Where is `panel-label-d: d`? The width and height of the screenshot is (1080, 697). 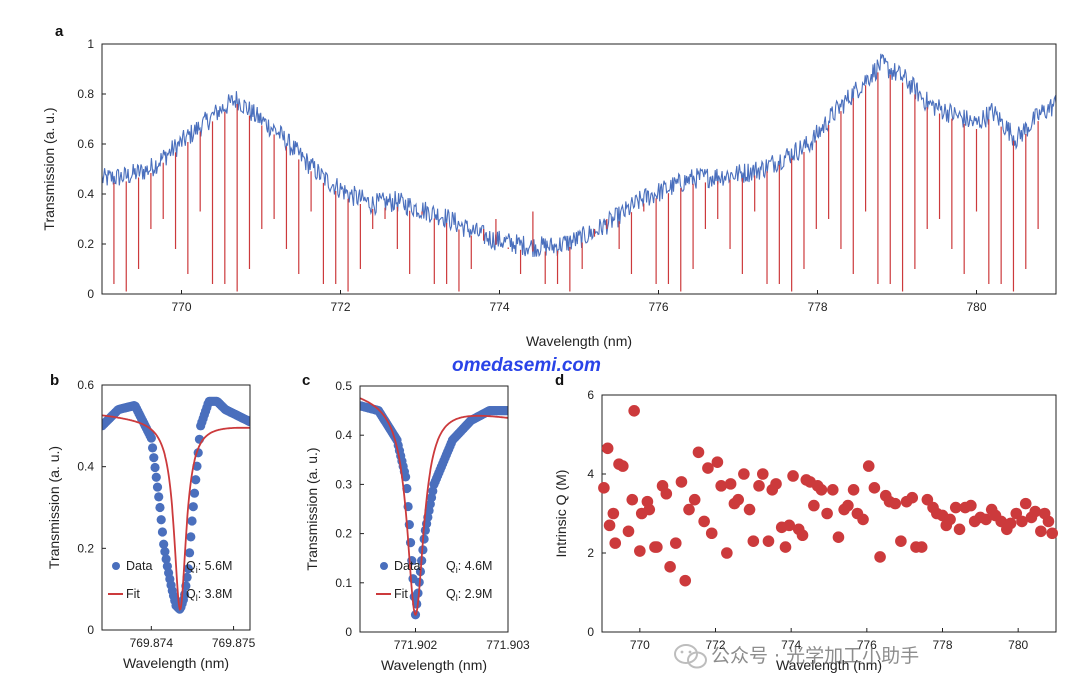
panel-label-d: d is located at coordinates (559, 380).